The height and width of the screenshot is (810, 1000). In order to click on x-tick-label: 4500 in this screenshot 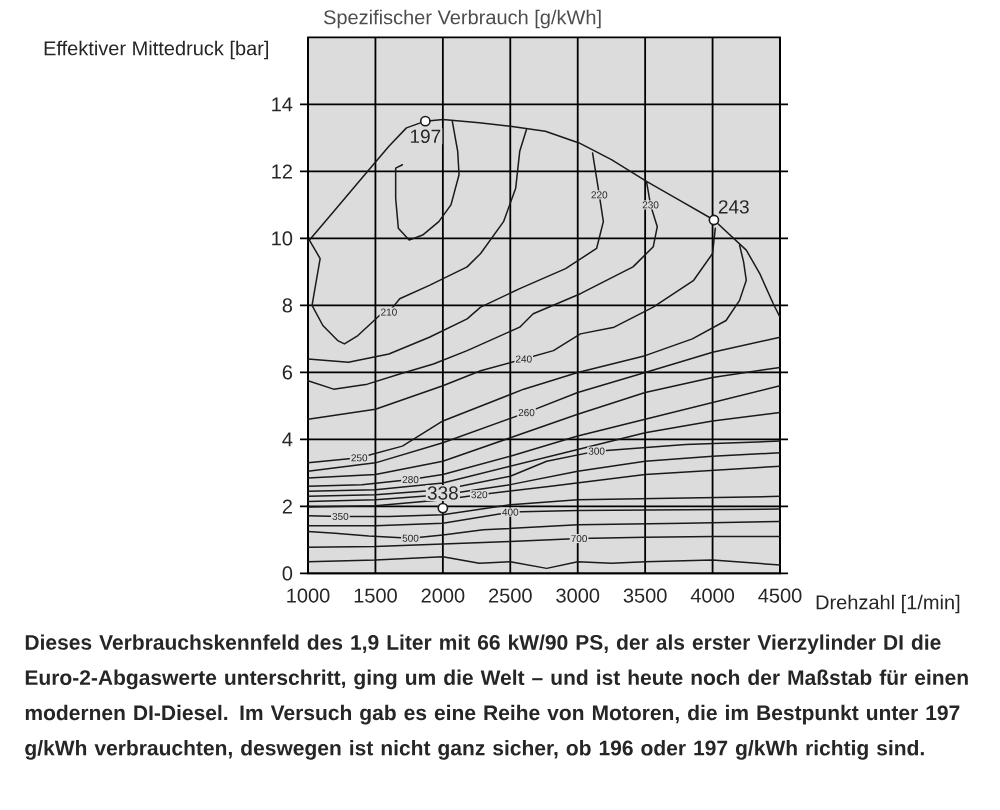, I will do `click(780, 595)`.